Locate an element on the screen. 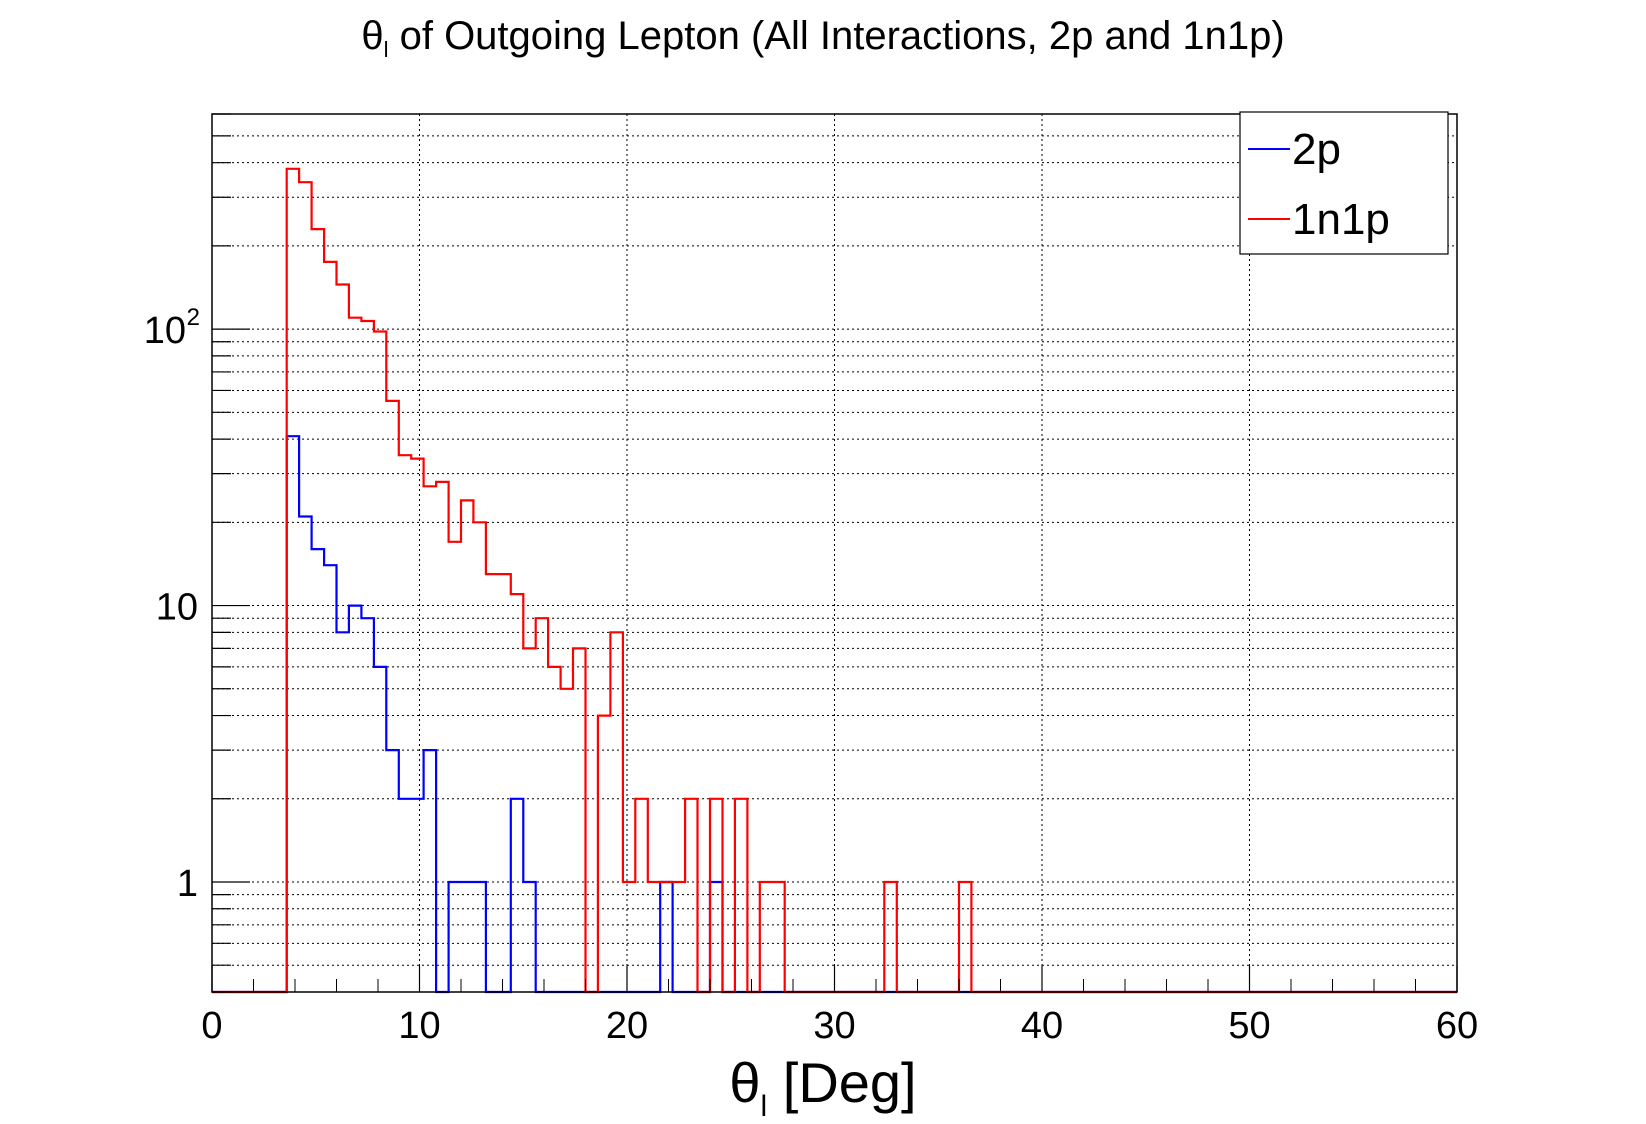  x-tick-label: 50 is located at coordinates (1249, 1026).